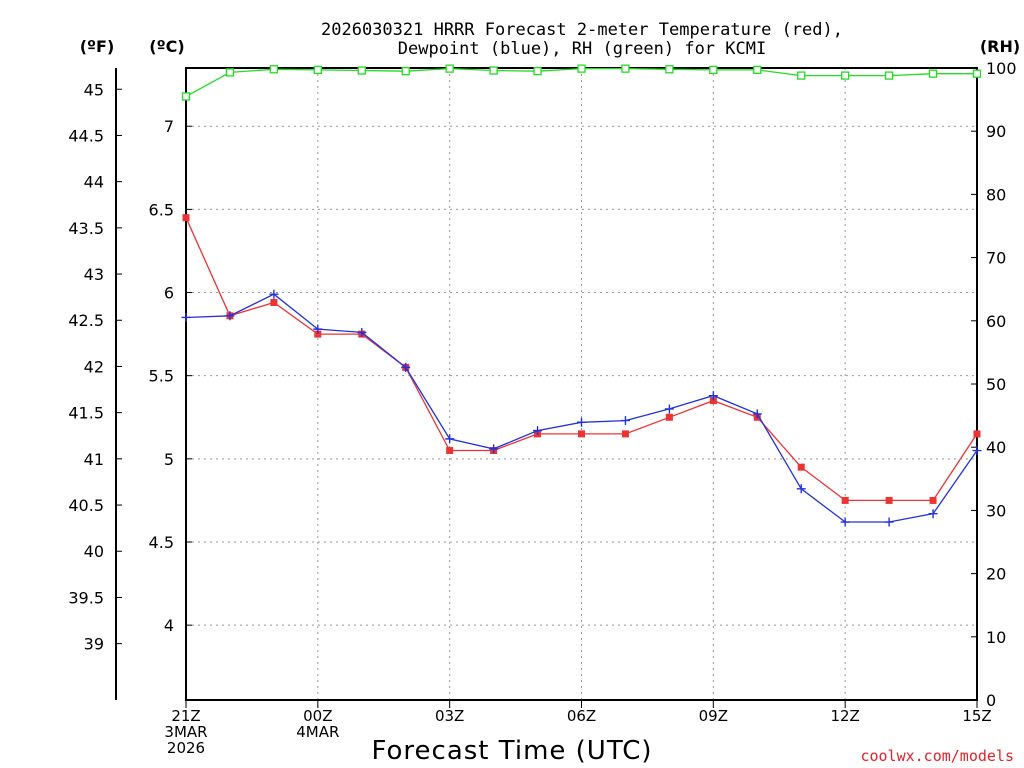 The width and height of the screenshot is (1024, 768). Describe the element at coordinates (713, 716) in the screenshot. I see `x-tick-label: 09Z` at that location.